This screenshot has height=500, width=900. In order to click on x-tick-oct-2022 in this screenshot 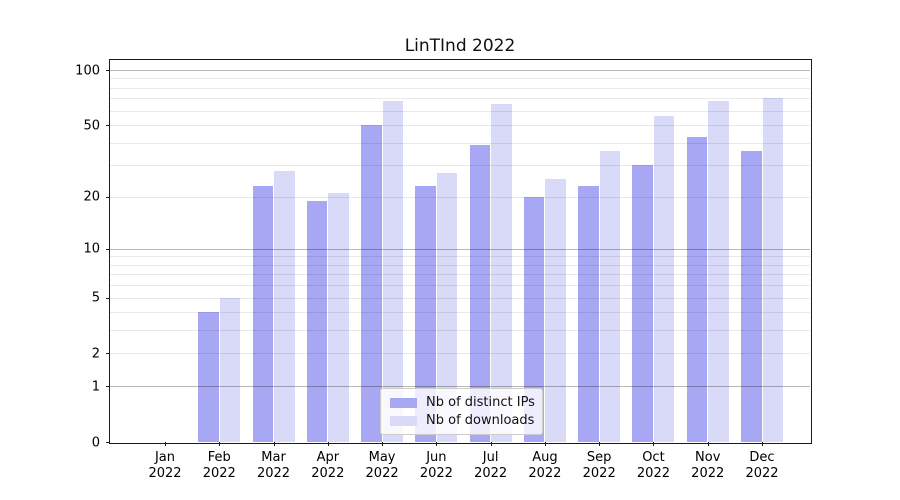, I will do `click(654, 444)`.